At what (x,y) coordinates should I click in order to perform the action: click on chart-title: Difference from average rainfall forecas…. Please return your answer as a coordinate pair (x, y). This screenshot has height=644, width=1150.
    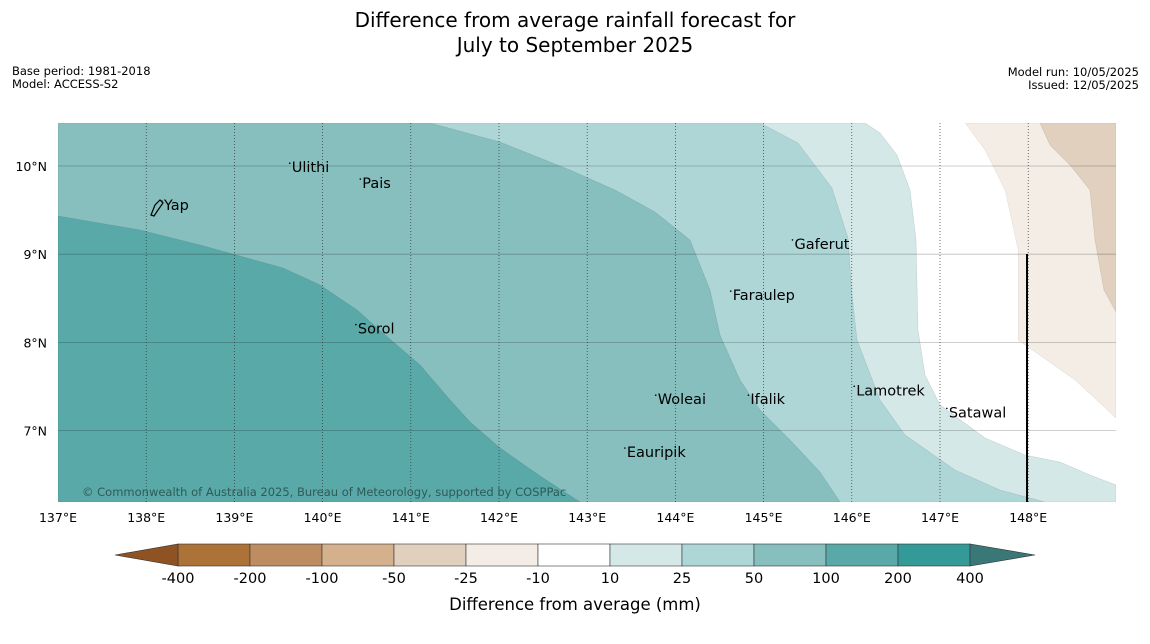
    Looking at the image, I should click on (575, 33).